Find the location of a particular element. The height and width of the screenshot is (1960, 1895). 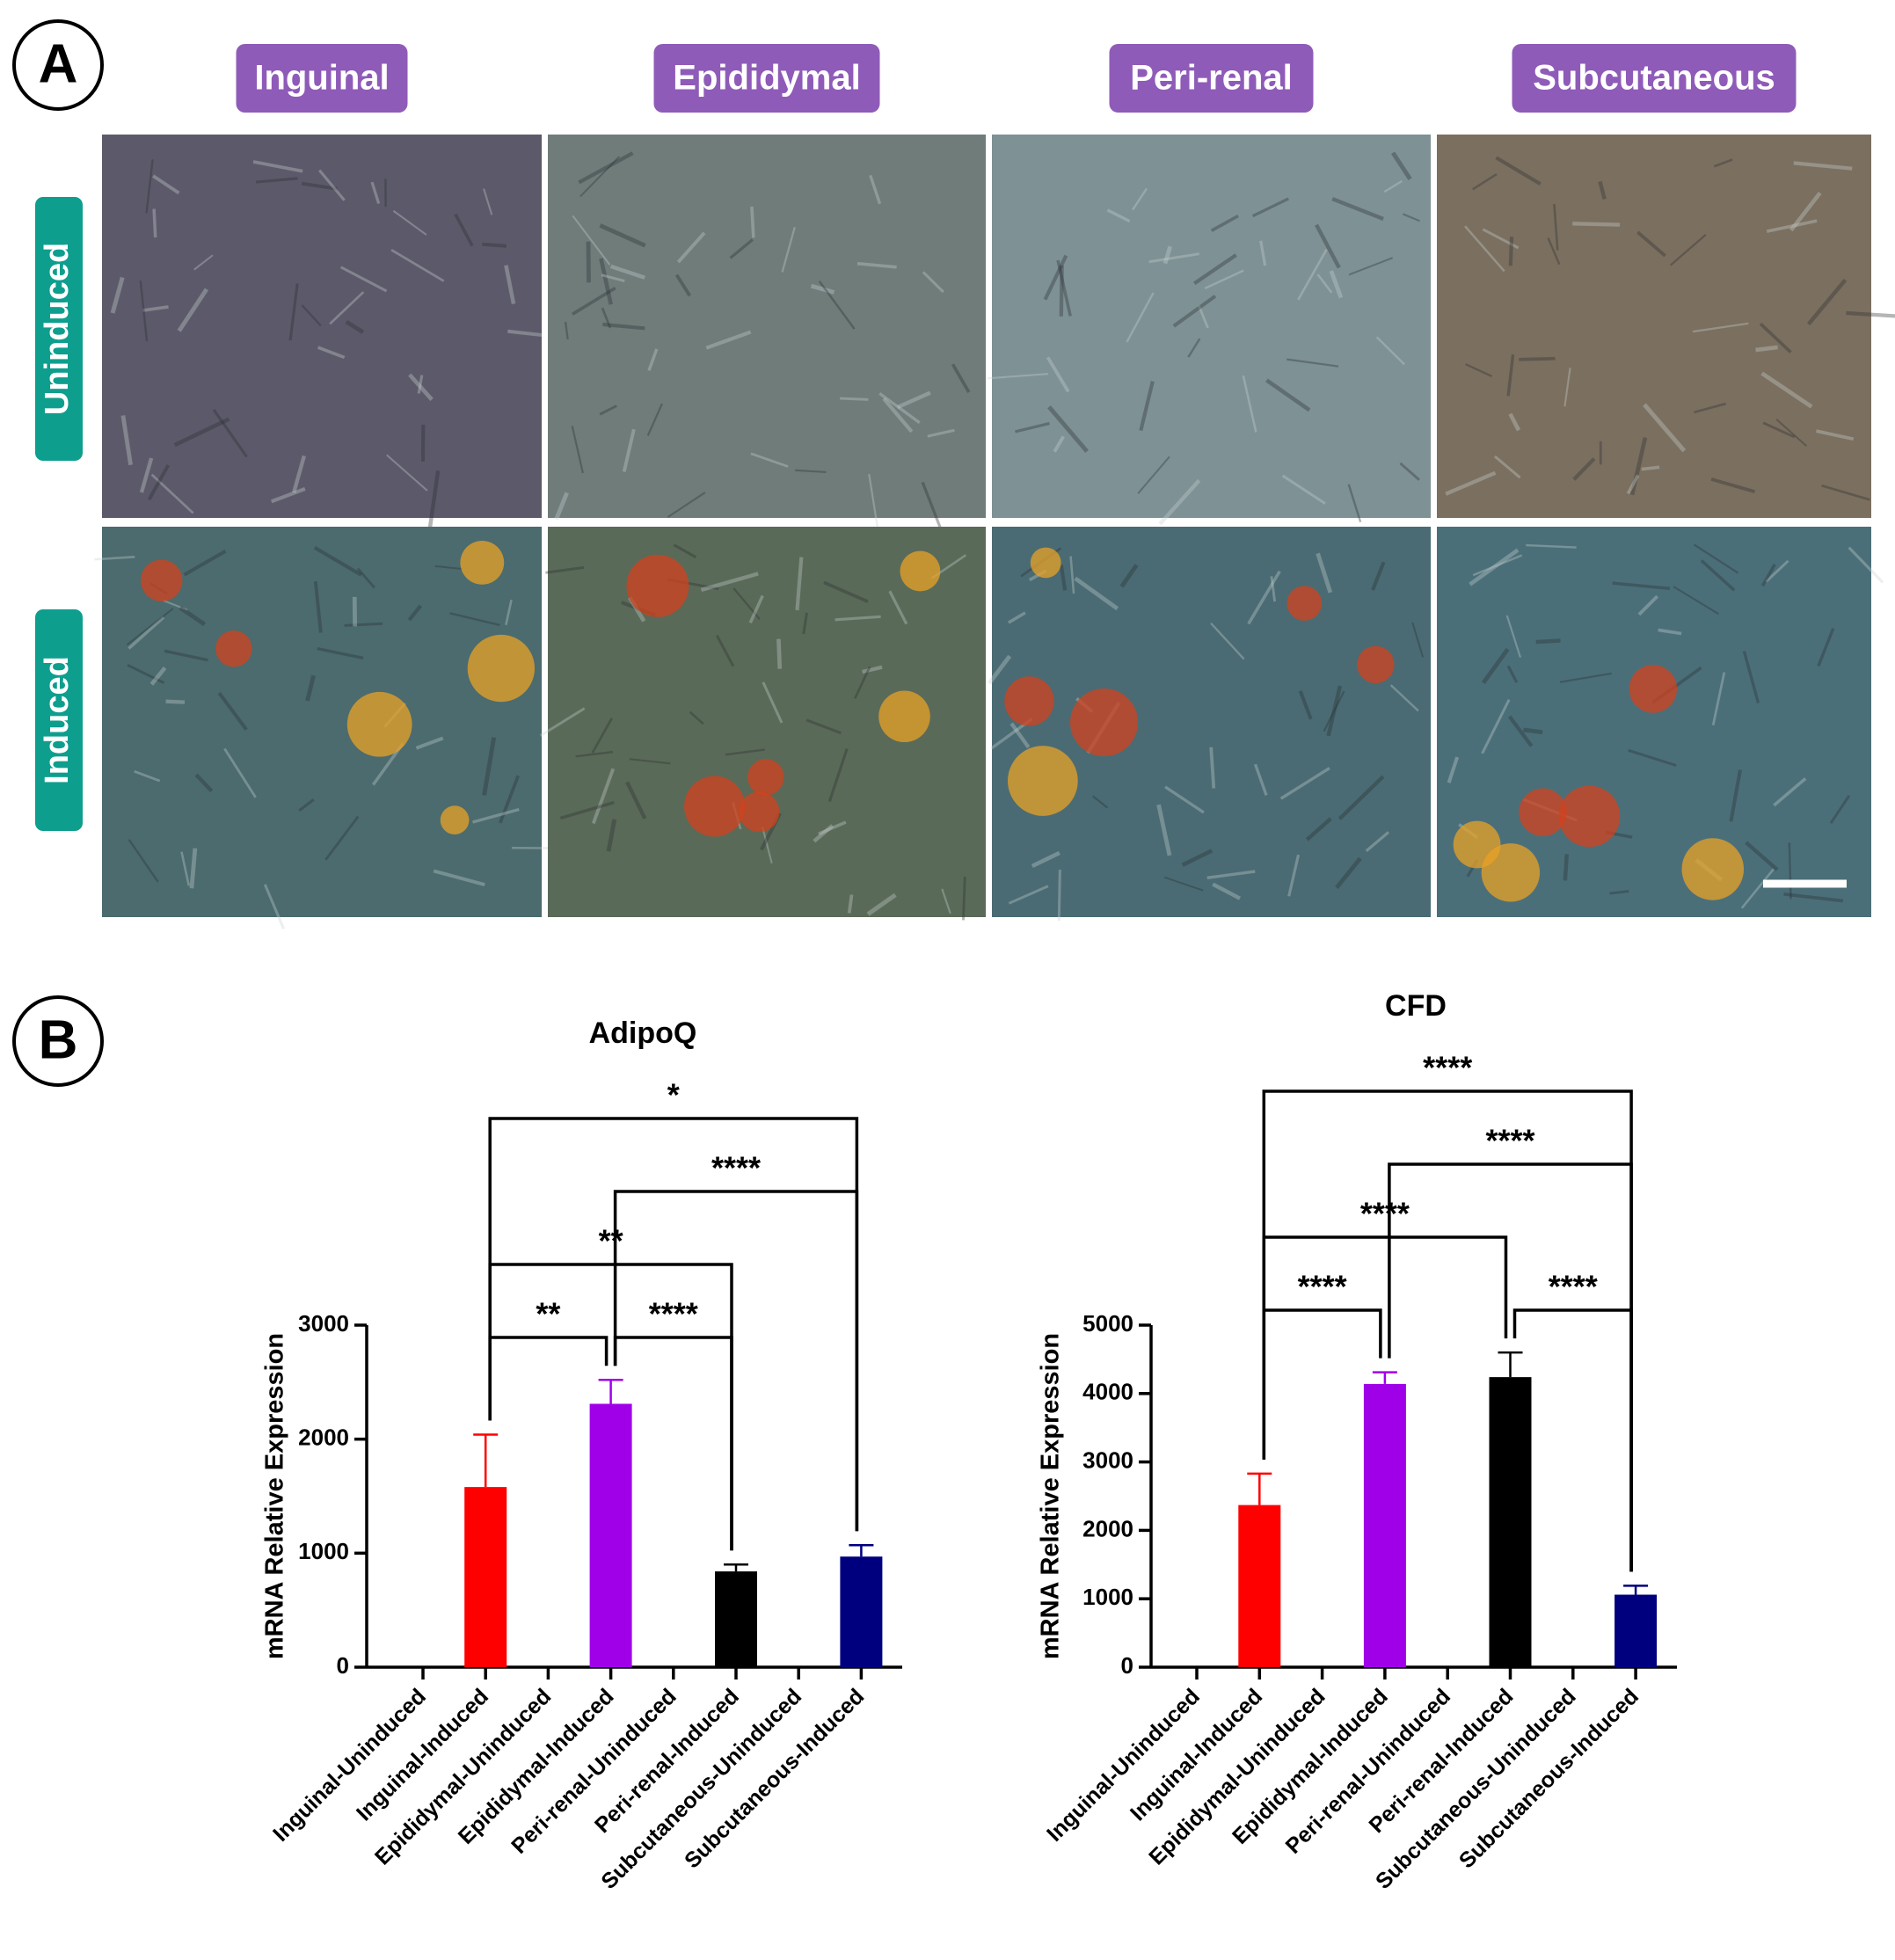

significance-label: ** is located at coordinates (548, 1314).